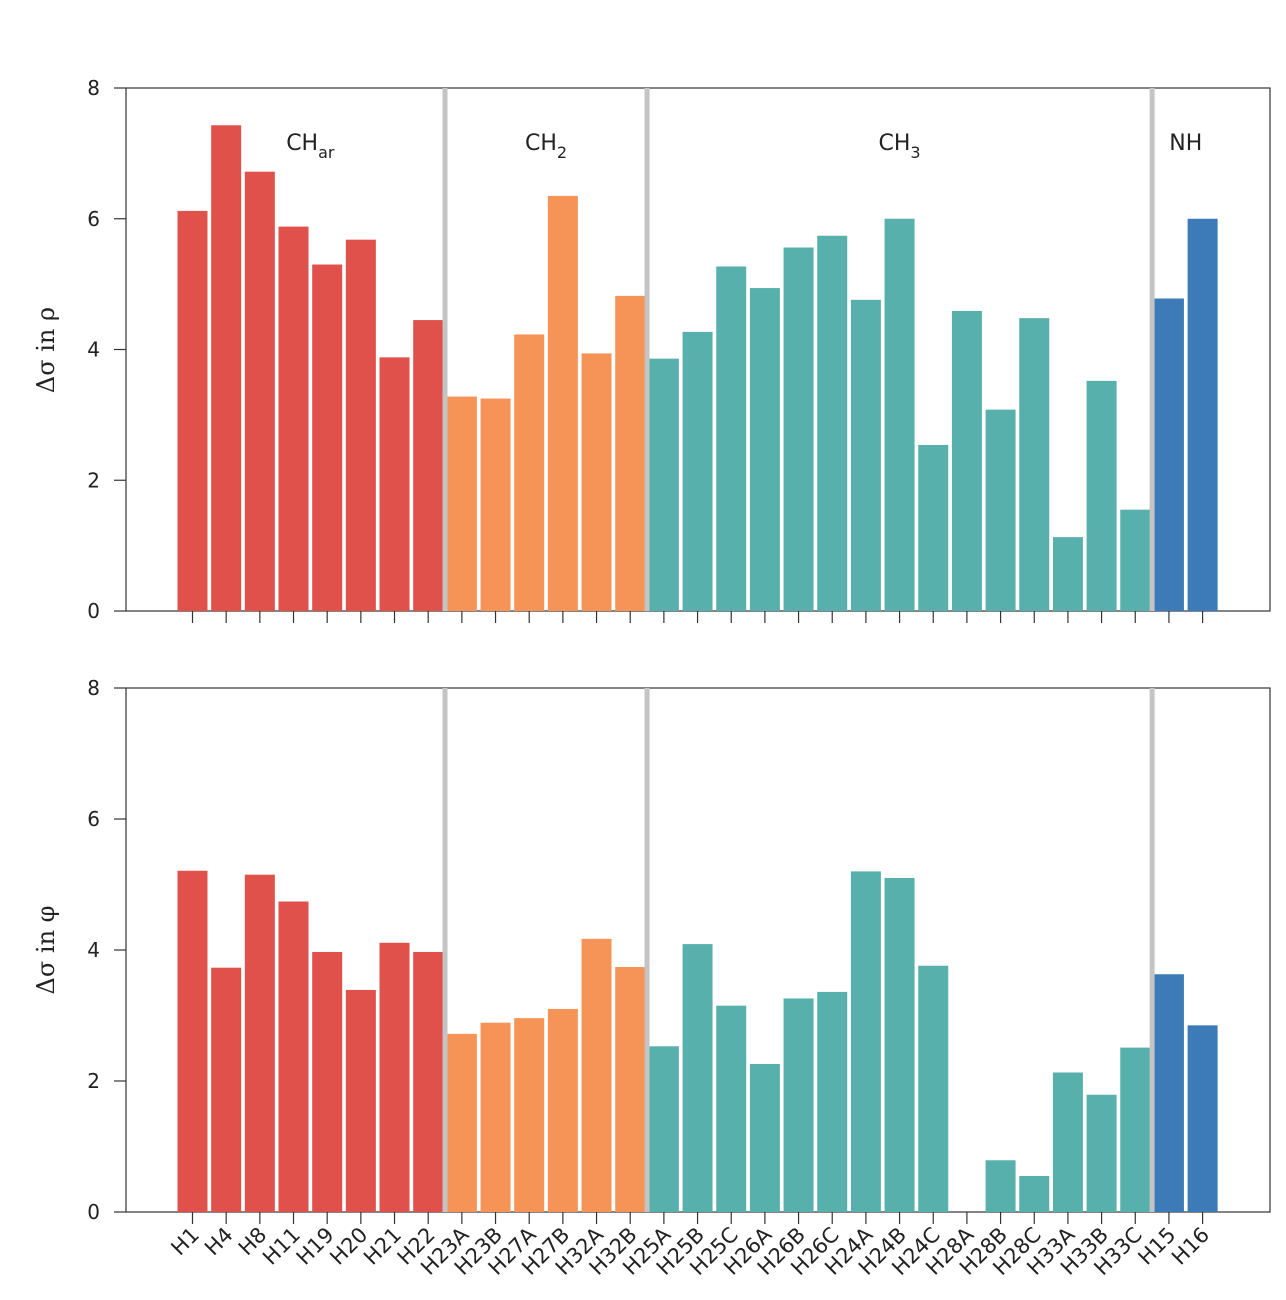 Image resolution: width=1286 pixels, height=1300 pixels. I want to click on group-label: CH2, so click(546, 146).